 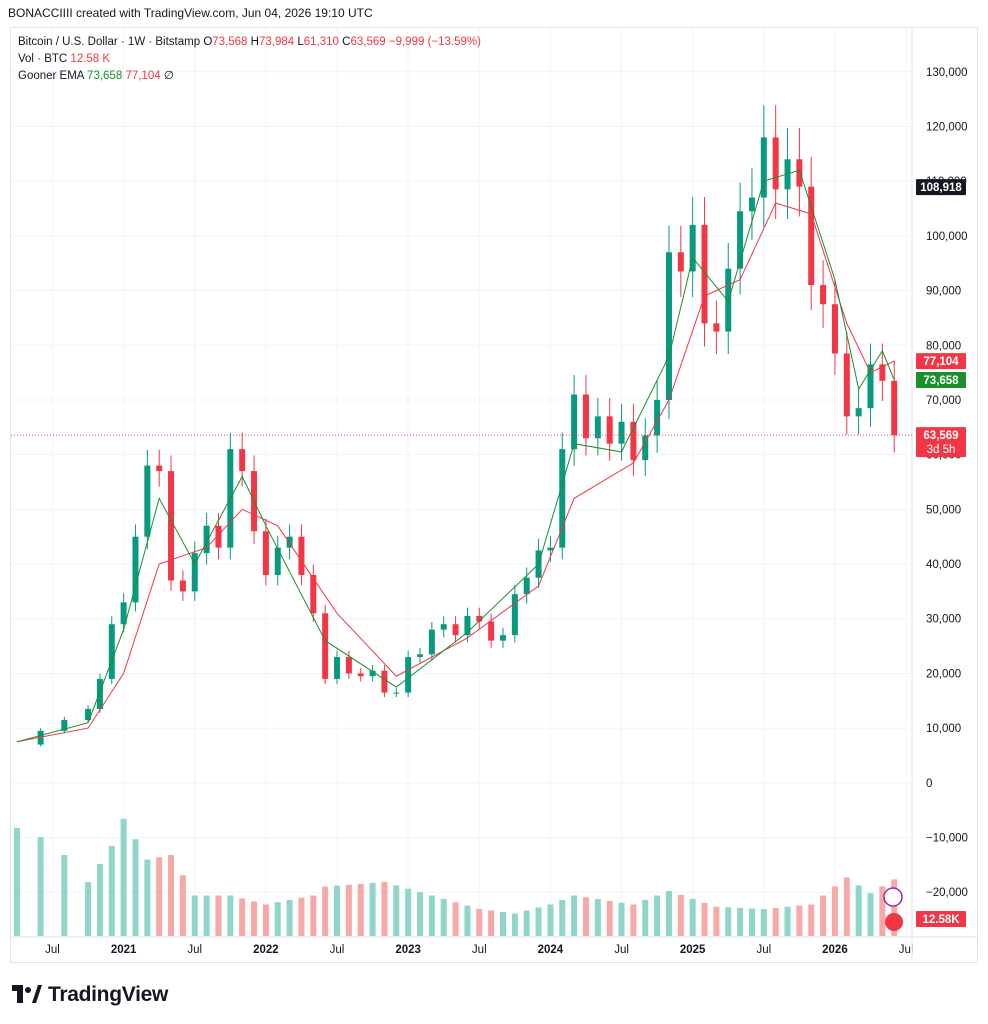 What do you see at coordinates (943, 401) in the screenshot?
I see `y-tick-label: 70,000` at bounding box center [943, 401].